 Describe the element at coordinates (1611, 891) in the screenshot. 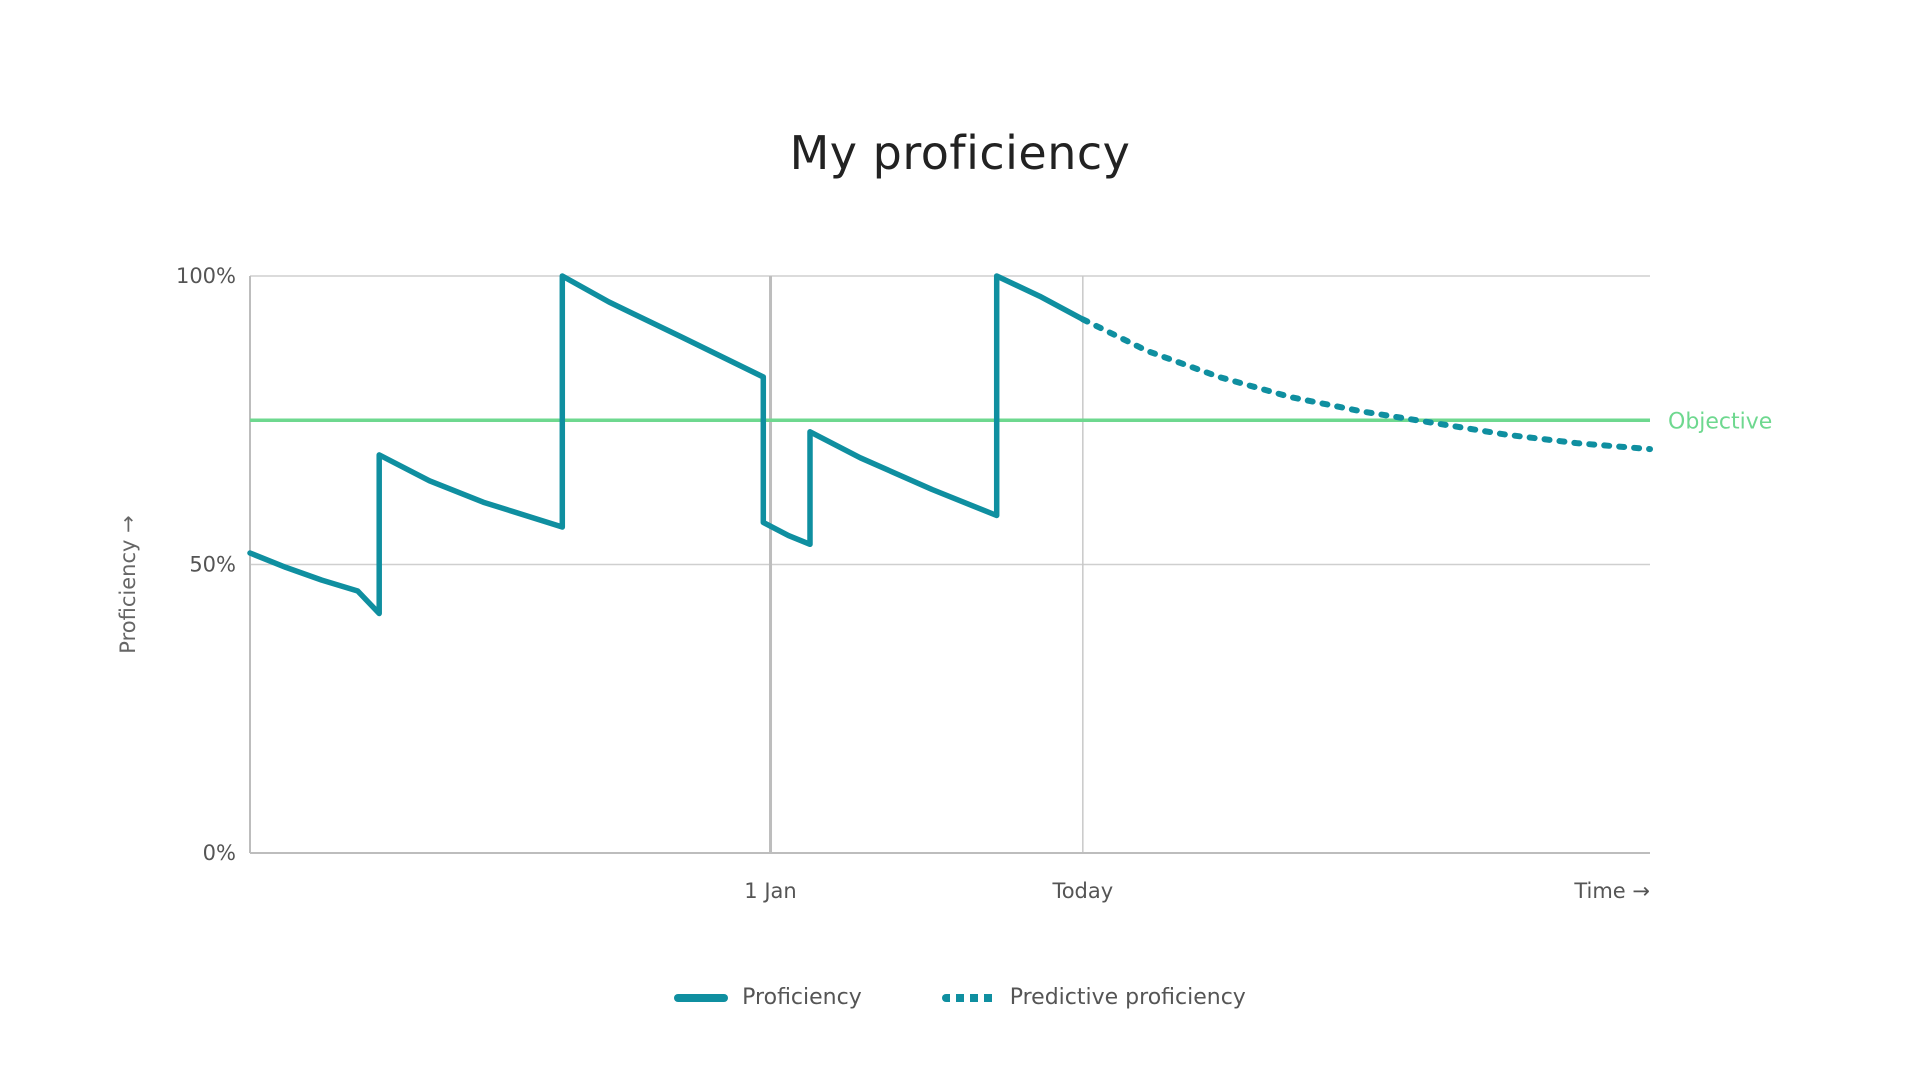

I see `x-tick-label: Time →` at that location.